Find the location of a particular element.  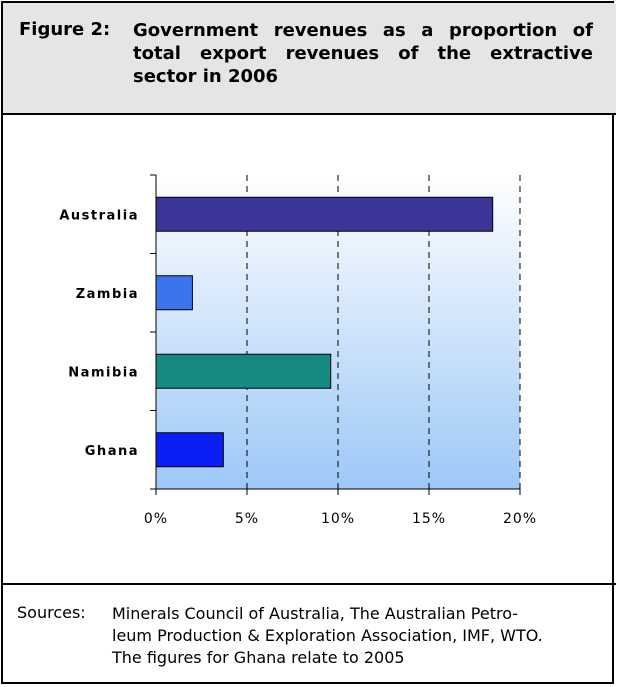

x-tick-label: 15% is located at coordinates (429, 519).